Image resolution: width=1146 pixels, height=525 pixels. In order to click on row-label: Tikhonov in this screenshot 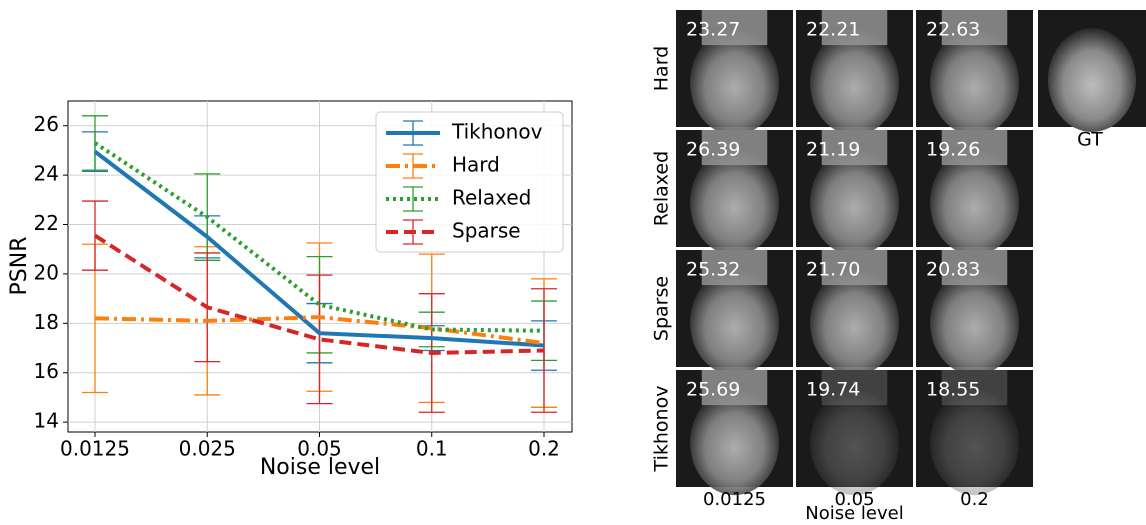, I will do `click(662, 429)`.